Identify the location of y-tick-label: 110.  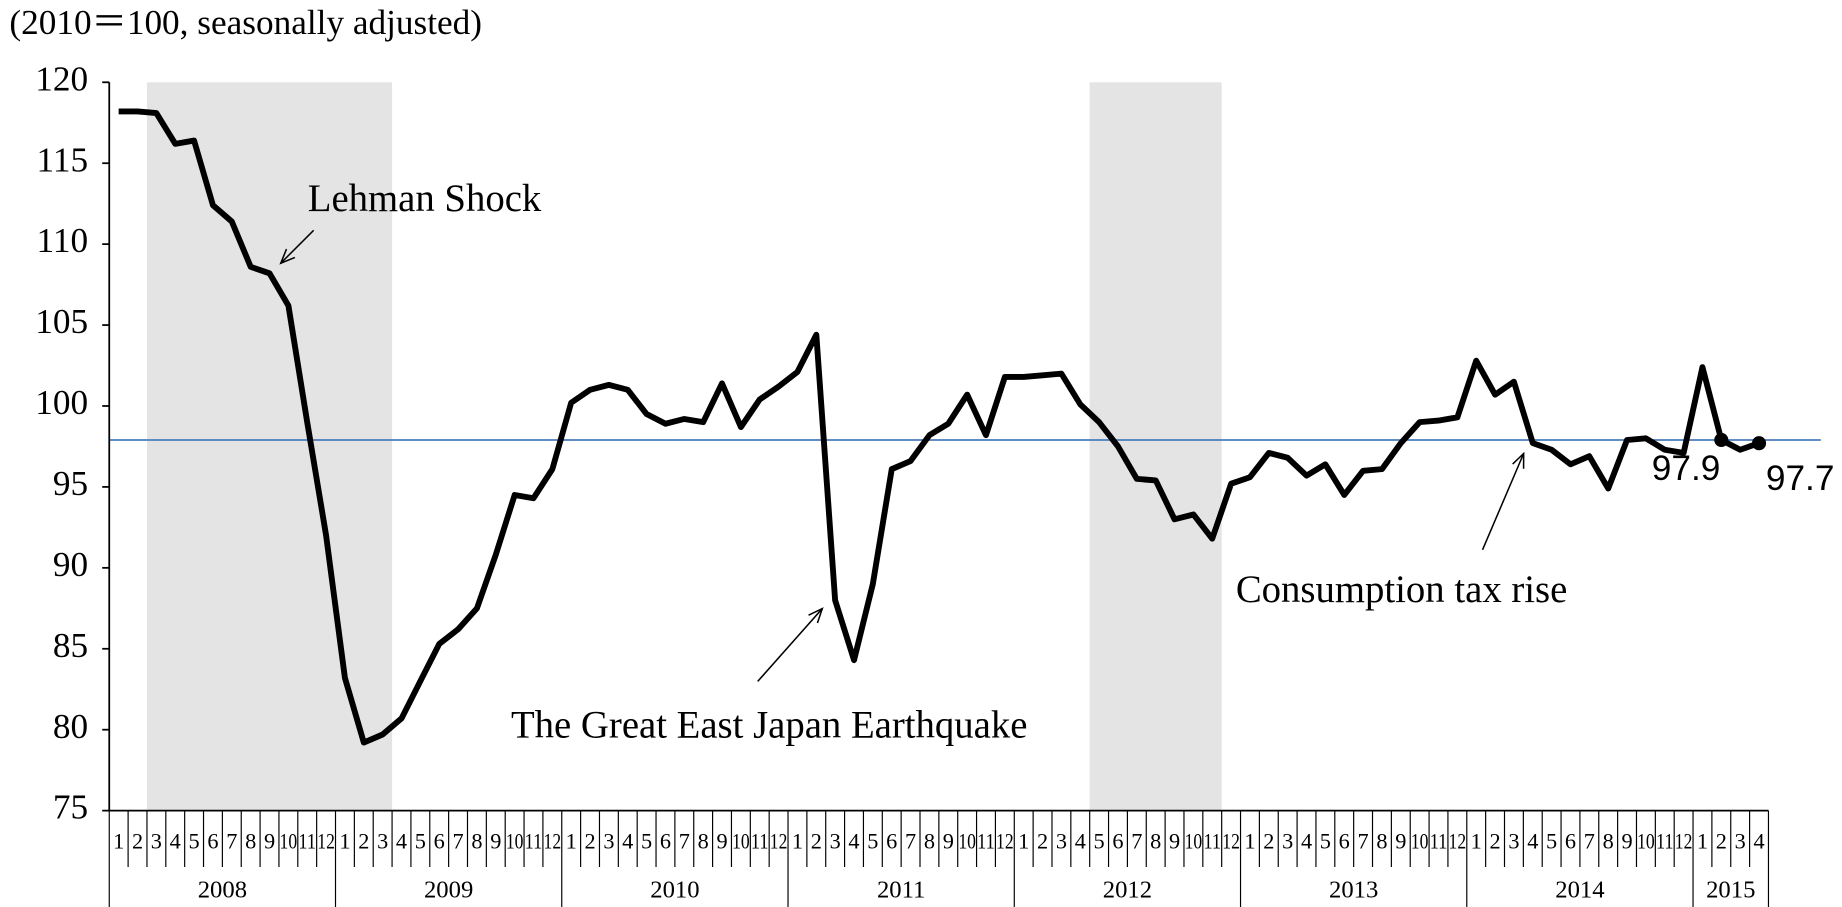
(63, 240).